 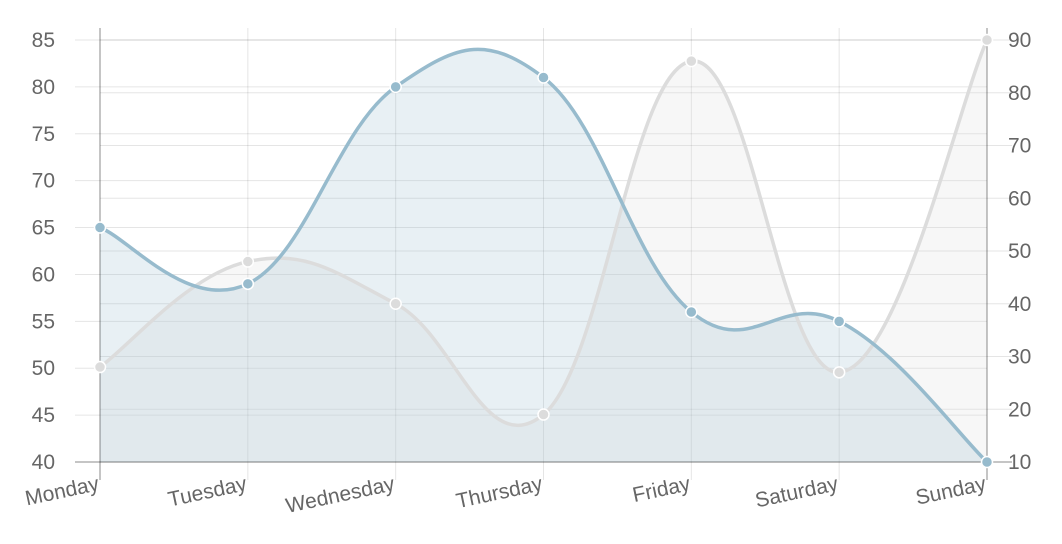 What do you see at coordinates (499, 492) in the screenshot?
I see `x-tick-label: Thursday` at bounding box center [499, 492].